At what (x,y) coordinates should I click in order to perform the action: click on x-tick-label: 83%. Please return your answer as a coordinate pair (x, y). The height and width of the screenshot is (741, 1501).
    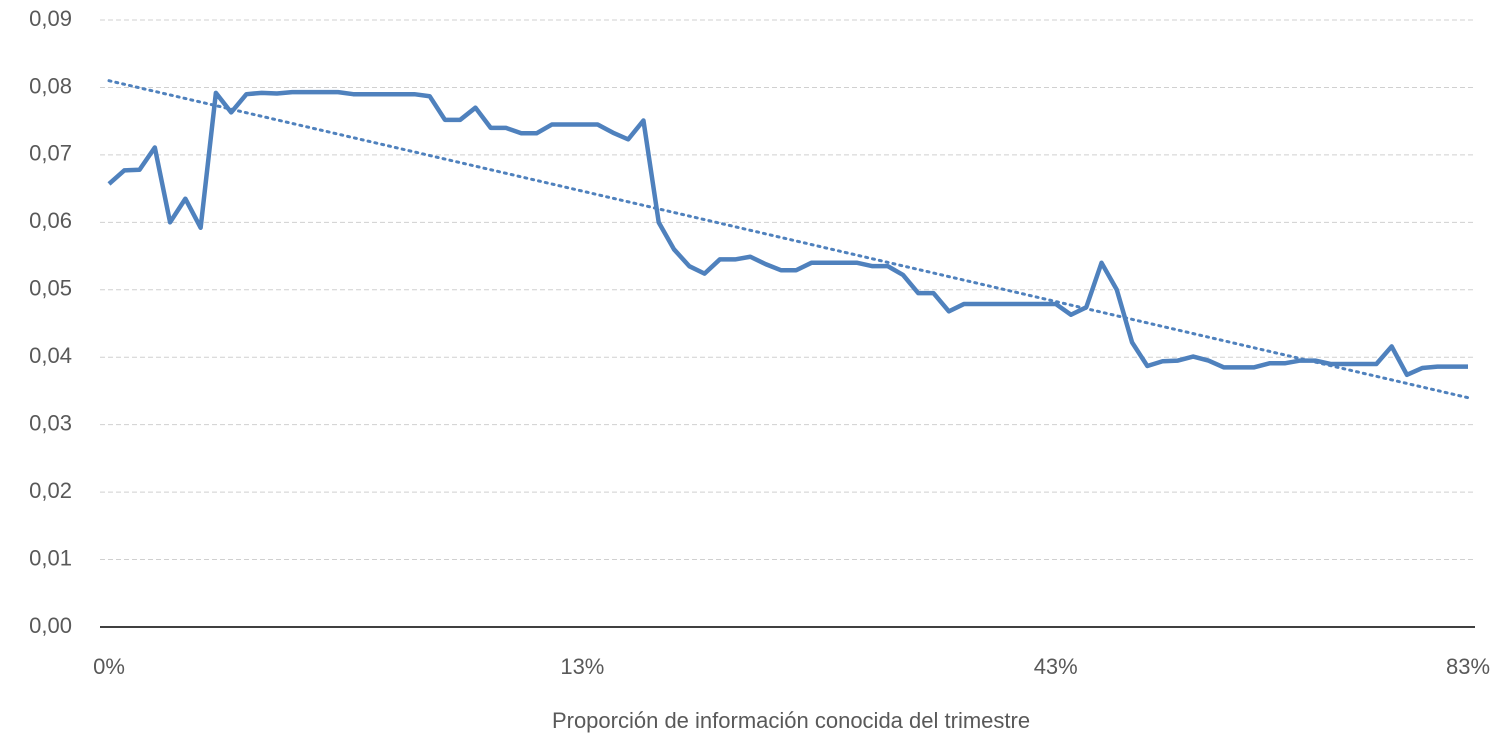
    Looking at the image, I should click on (1468, 666).